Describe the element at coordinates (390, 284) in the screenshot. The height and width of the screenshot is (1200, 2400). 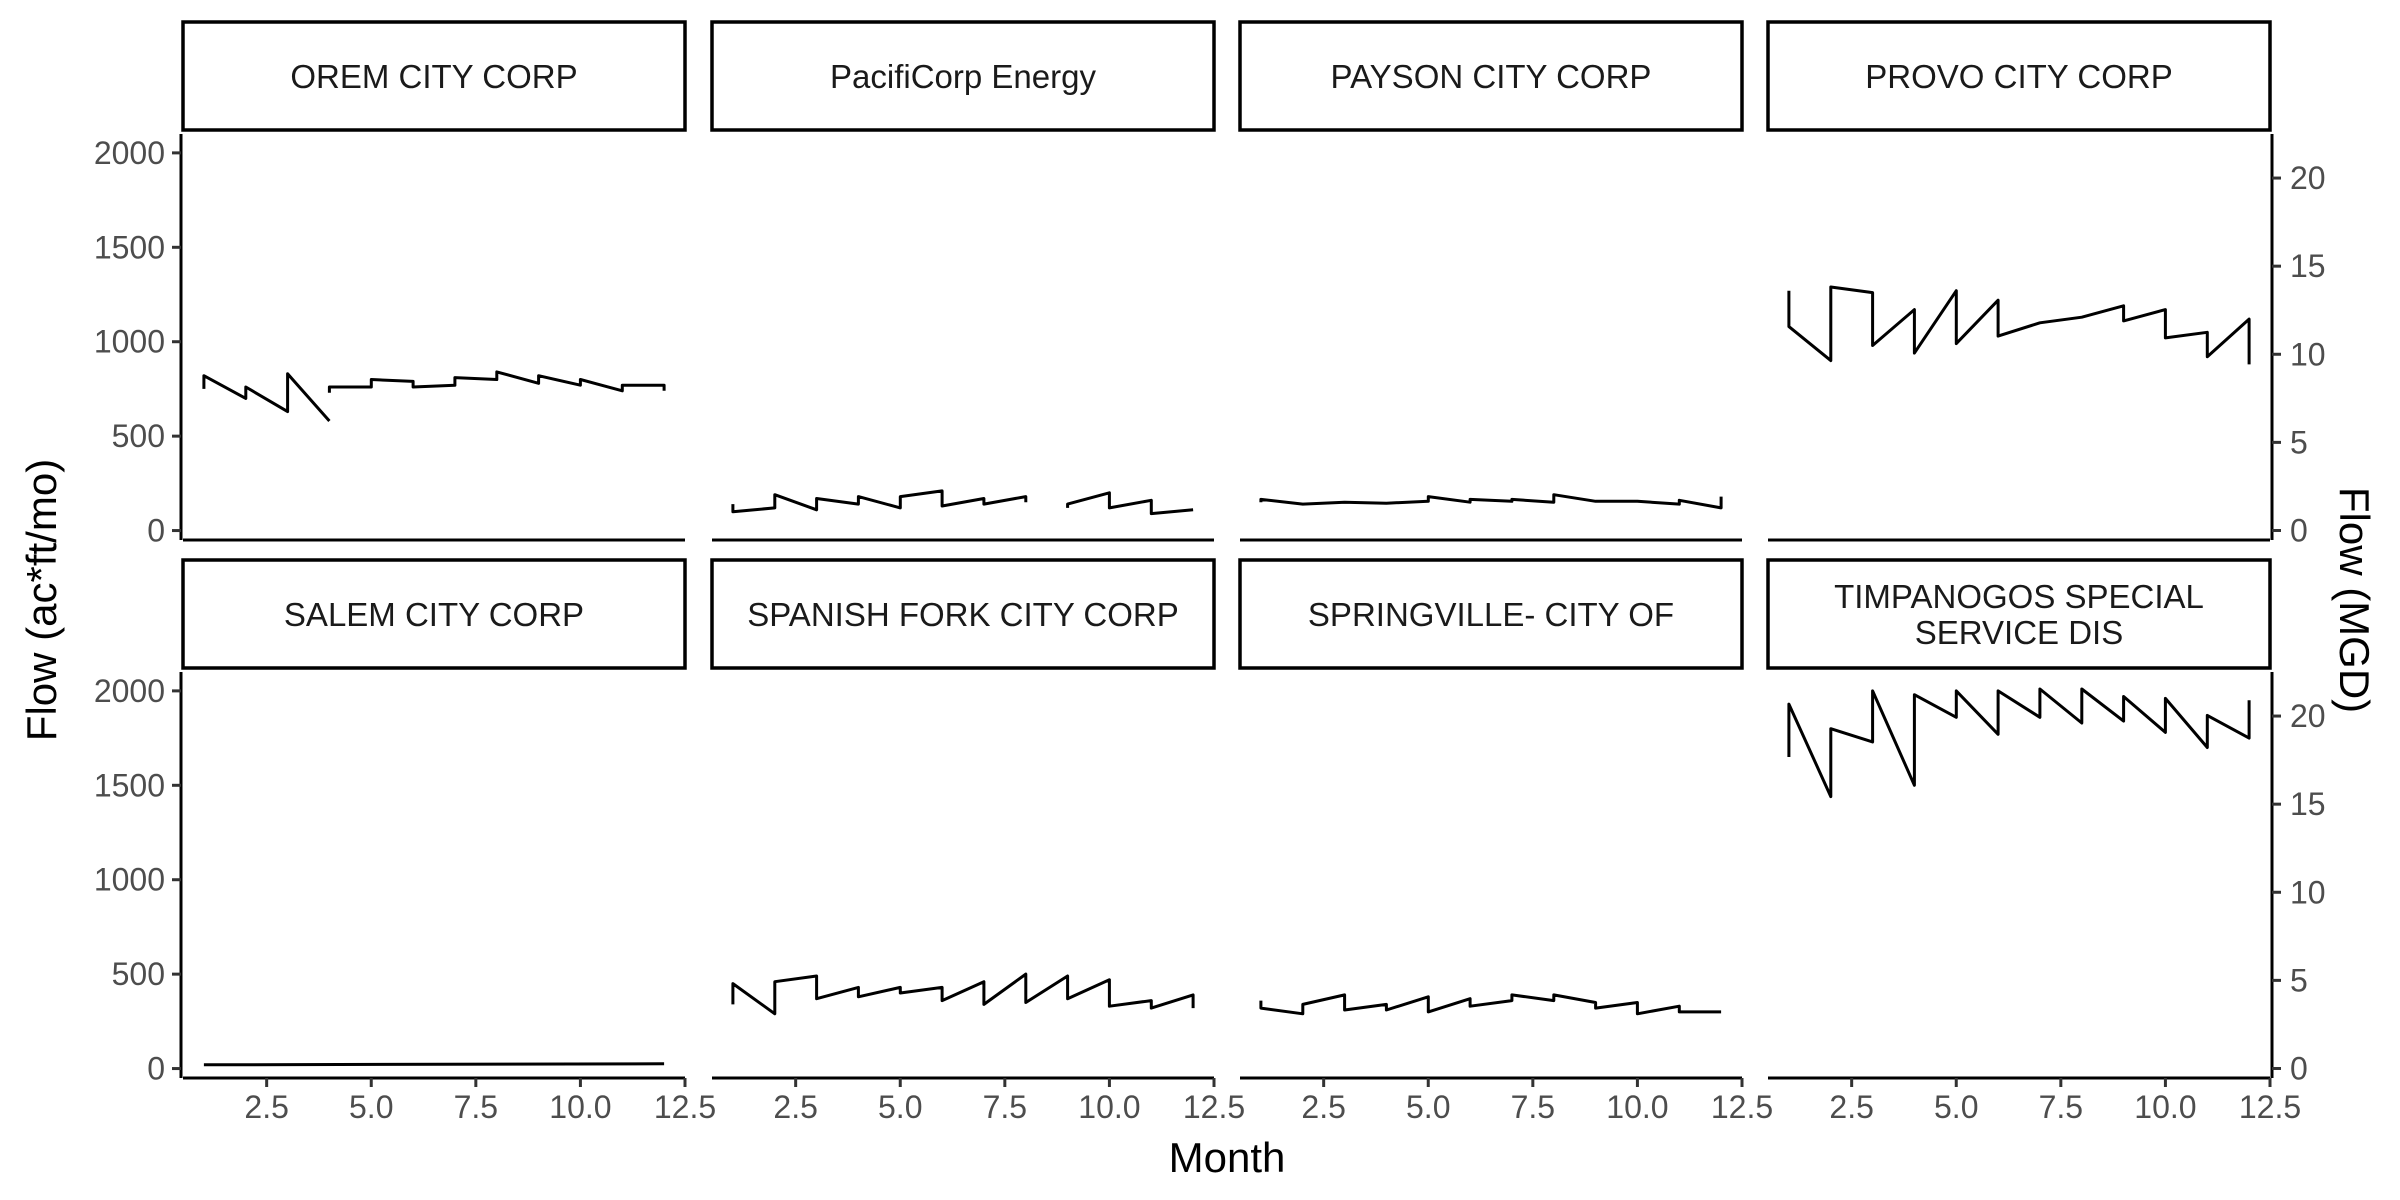
I see `facet-panel: OREM CITY CORP 0 500 1000 1500 2000` at that location.